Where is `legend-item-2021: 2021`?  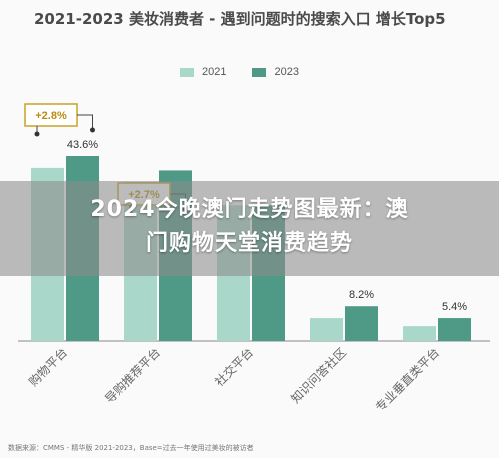 legend-item-2021: 2021 is located at coordinates (203, 72).